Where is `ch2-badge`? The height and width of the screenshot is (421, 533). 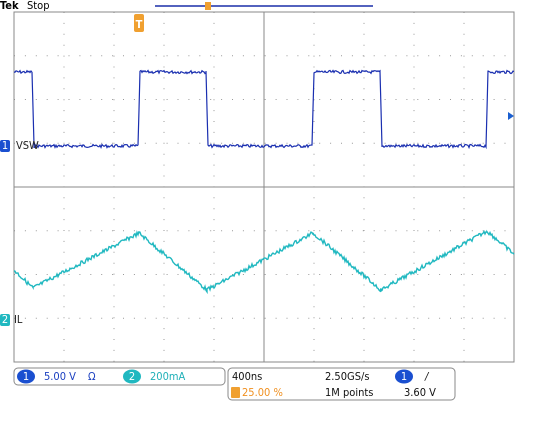 ch2-badge is located at coordinates (132, 376).